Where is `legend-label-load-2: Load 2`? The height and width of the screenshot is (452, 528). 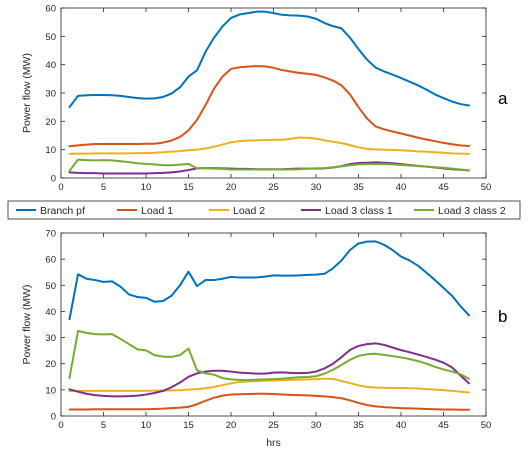
legend-label-load-2: Load 2 is located at coordinates (249, 211).